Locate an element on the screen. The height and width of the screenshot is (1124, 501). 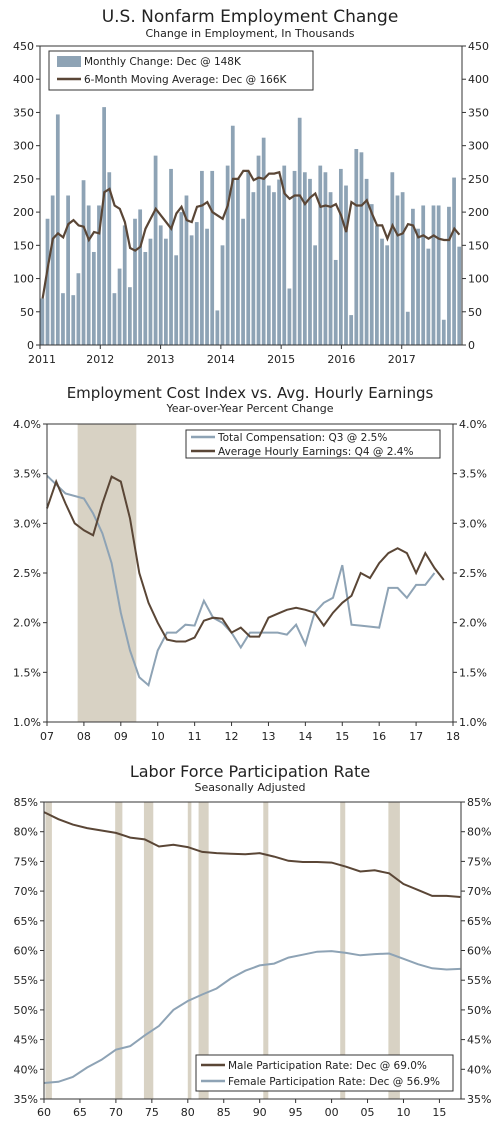
chart3-title: Labor Force Participation Rate is located at coordinates (250, 771).